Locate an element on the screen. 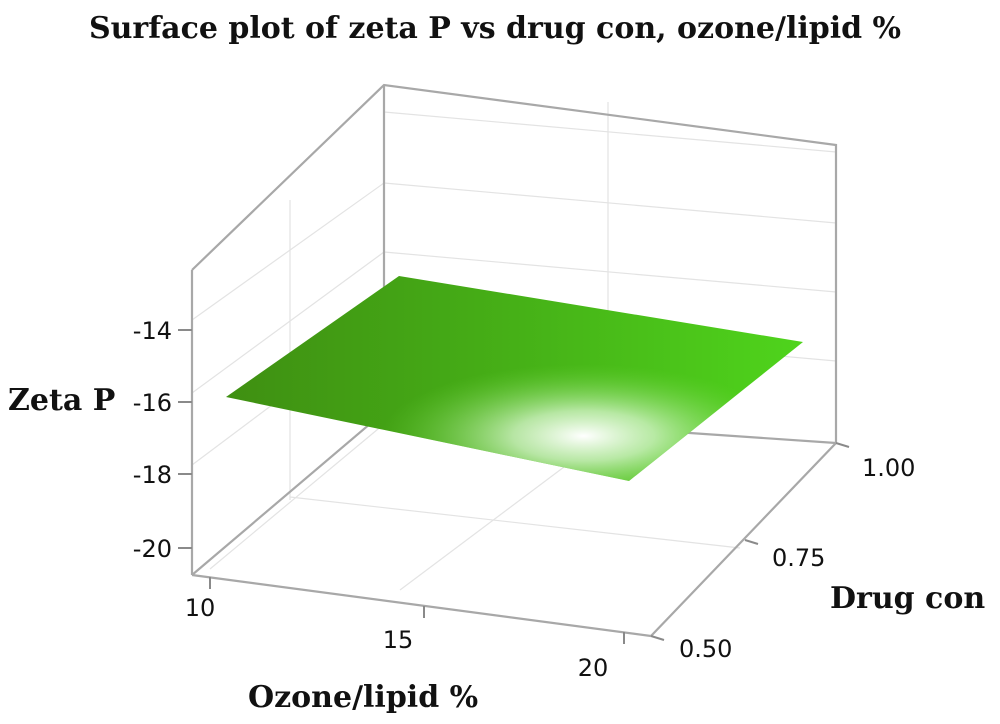  z-tick-label: -14 is located at coordinates (152, 331).